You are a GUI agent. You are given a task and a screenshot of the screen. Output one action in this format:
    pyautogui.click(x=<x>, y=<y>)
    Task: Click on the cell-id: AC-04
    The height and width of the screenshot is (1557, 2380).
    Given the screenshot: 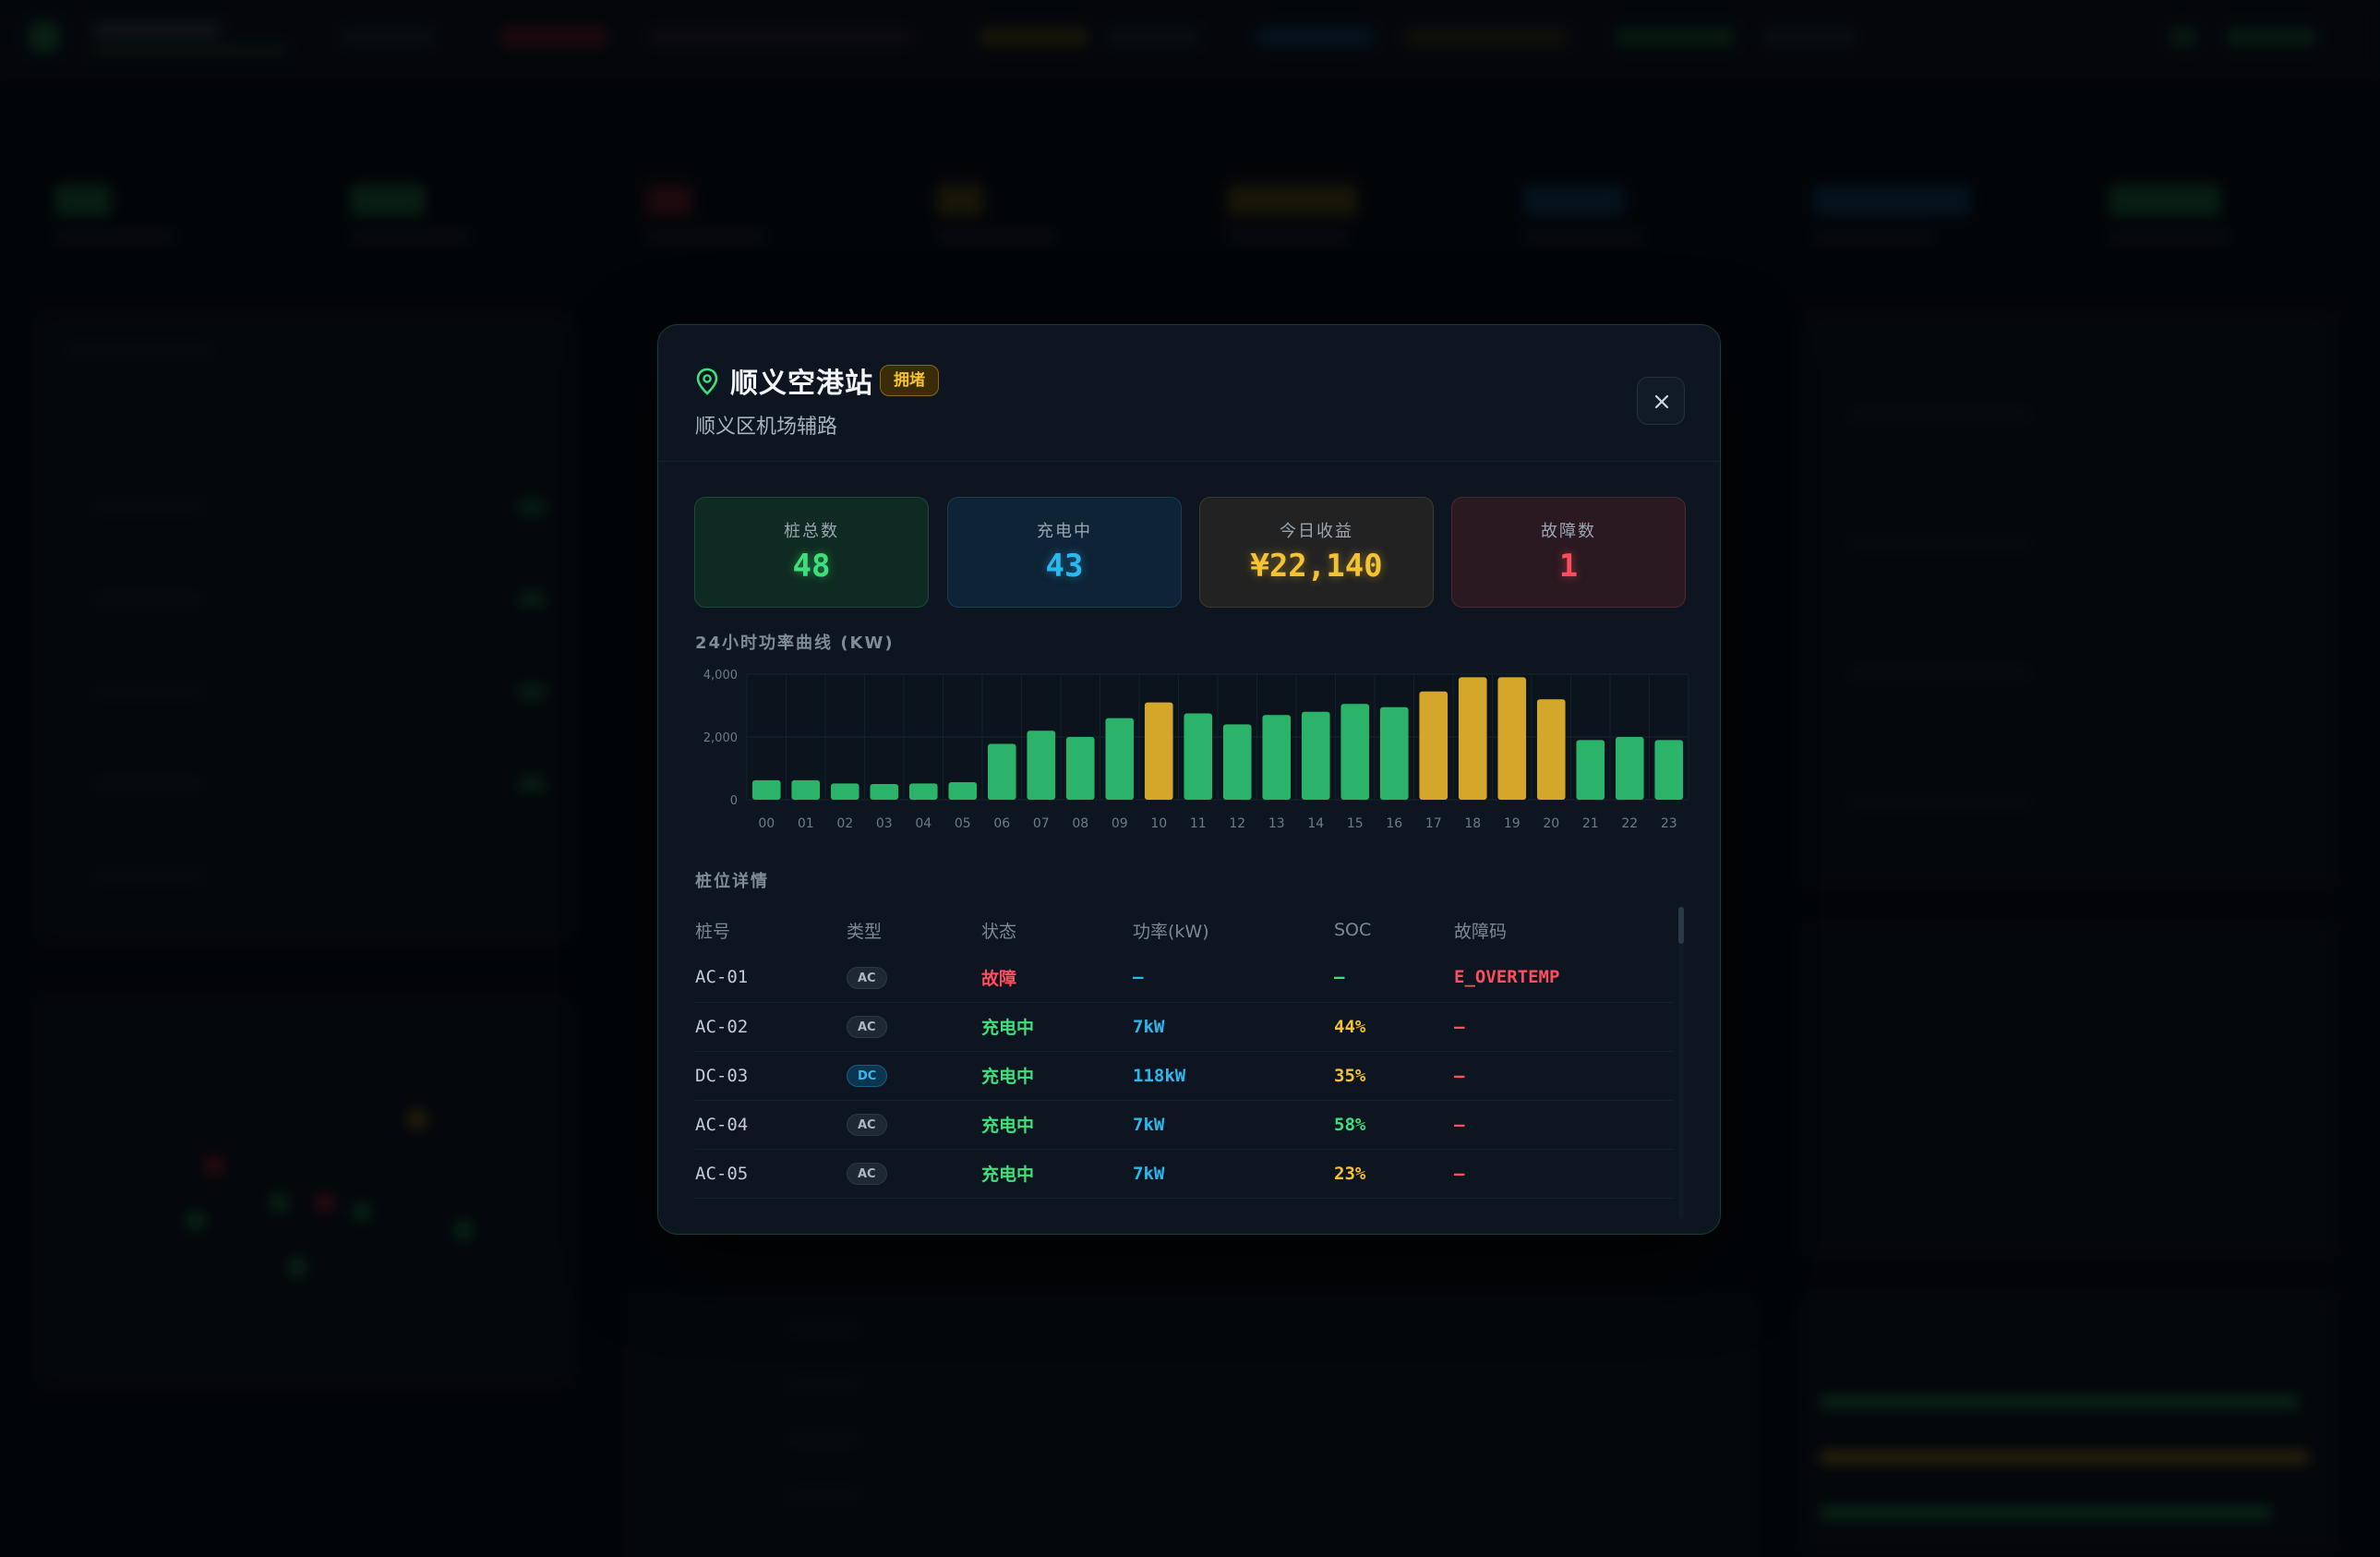 What is the action you would take?
    pyautogui.click(x=771, y=1125)
    